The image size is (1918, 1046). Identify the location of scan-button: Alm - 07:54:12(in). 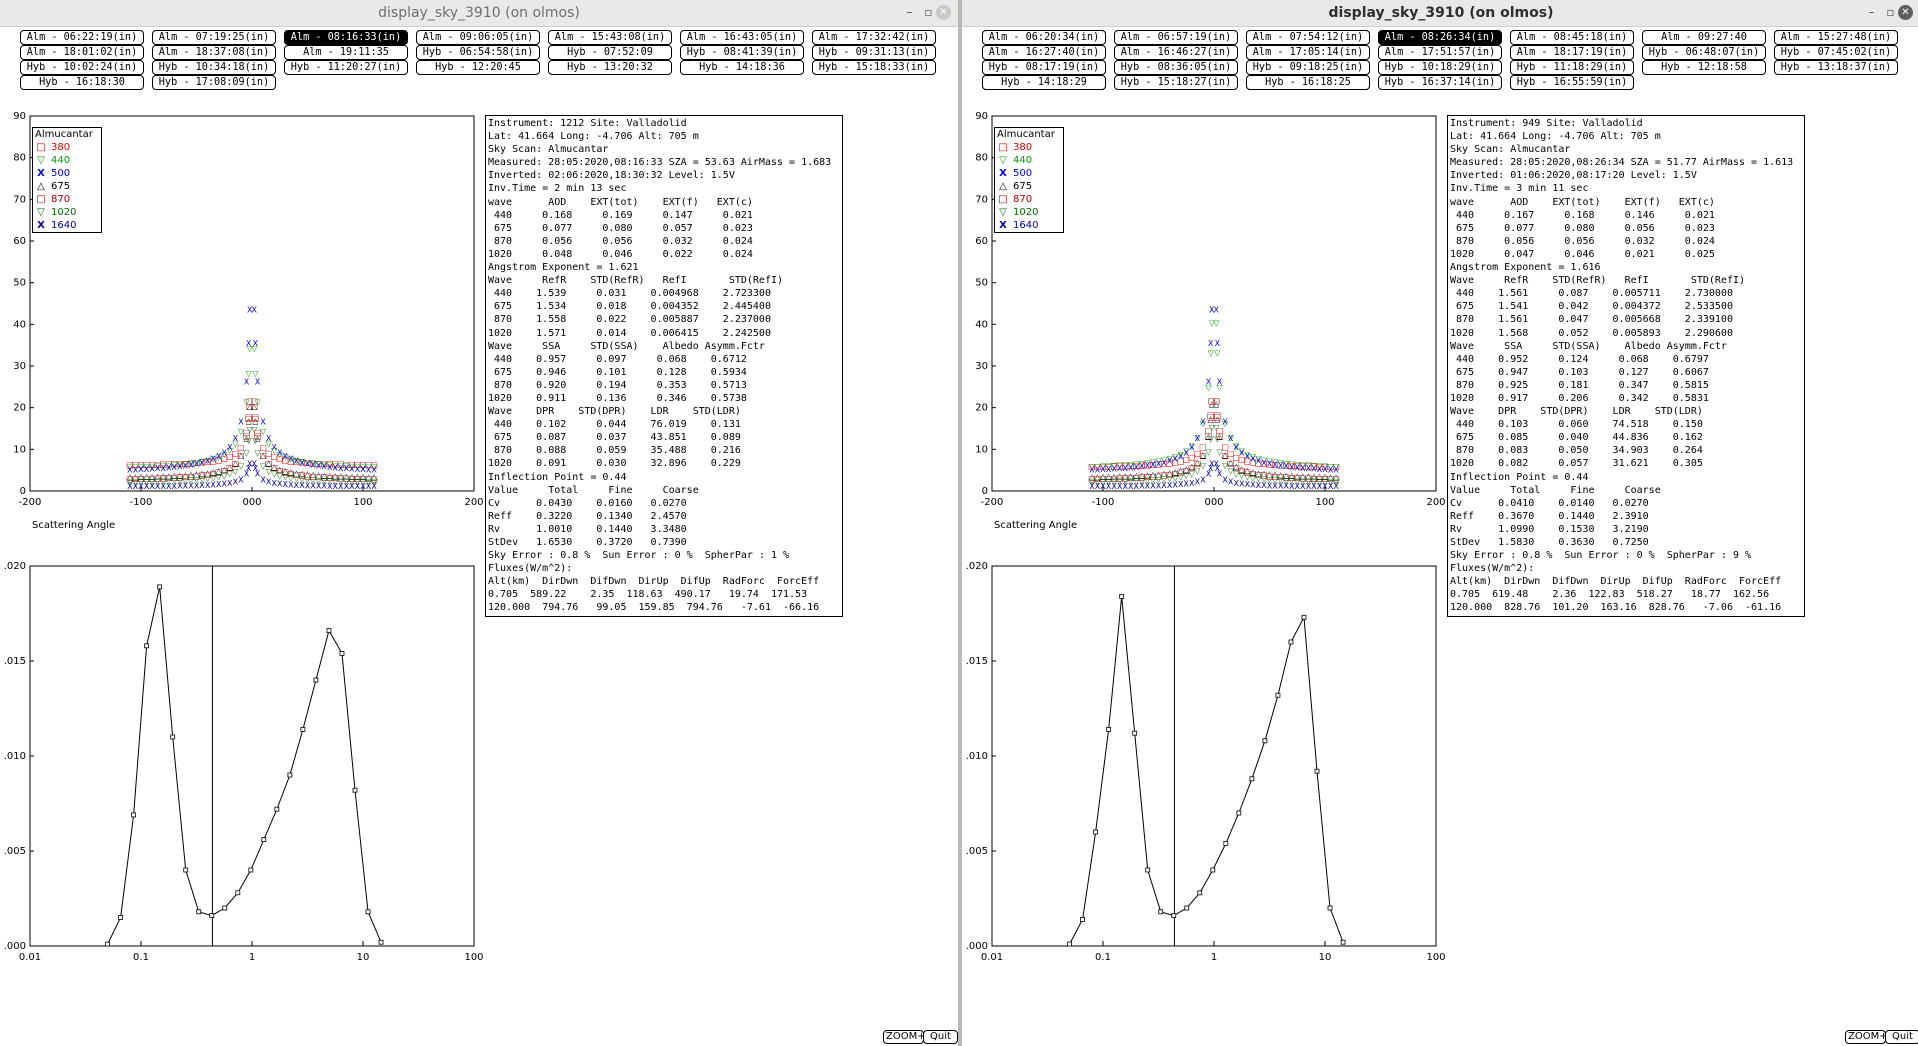
(1308, 37).